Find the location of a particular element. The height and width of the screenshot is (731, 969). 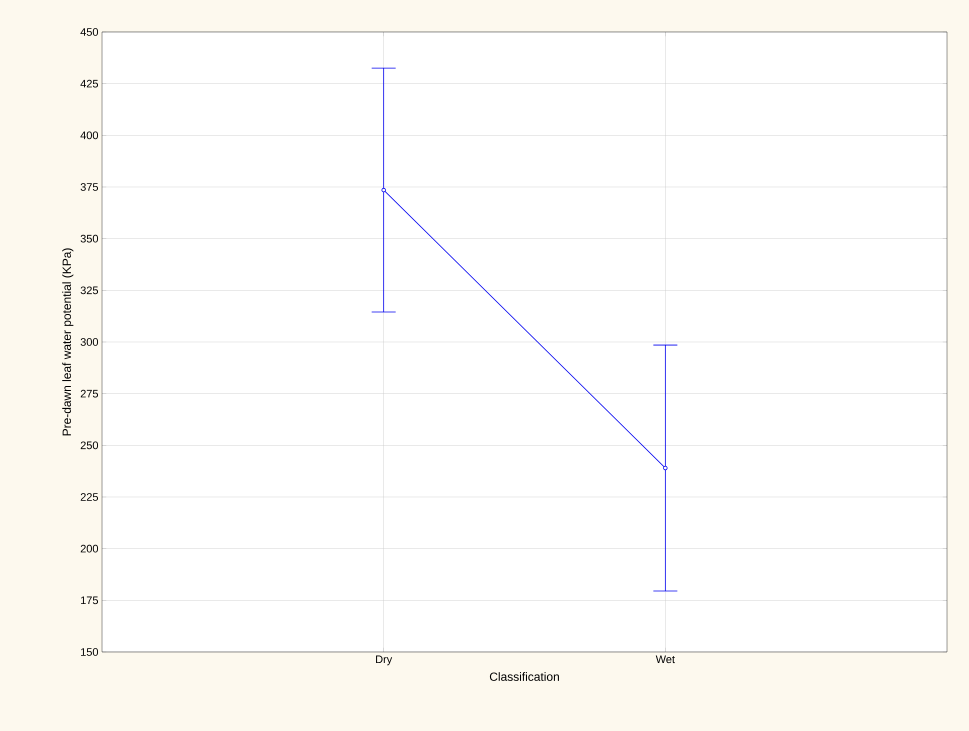

y-tick-label: 350 is located at coordinates (89, 238).